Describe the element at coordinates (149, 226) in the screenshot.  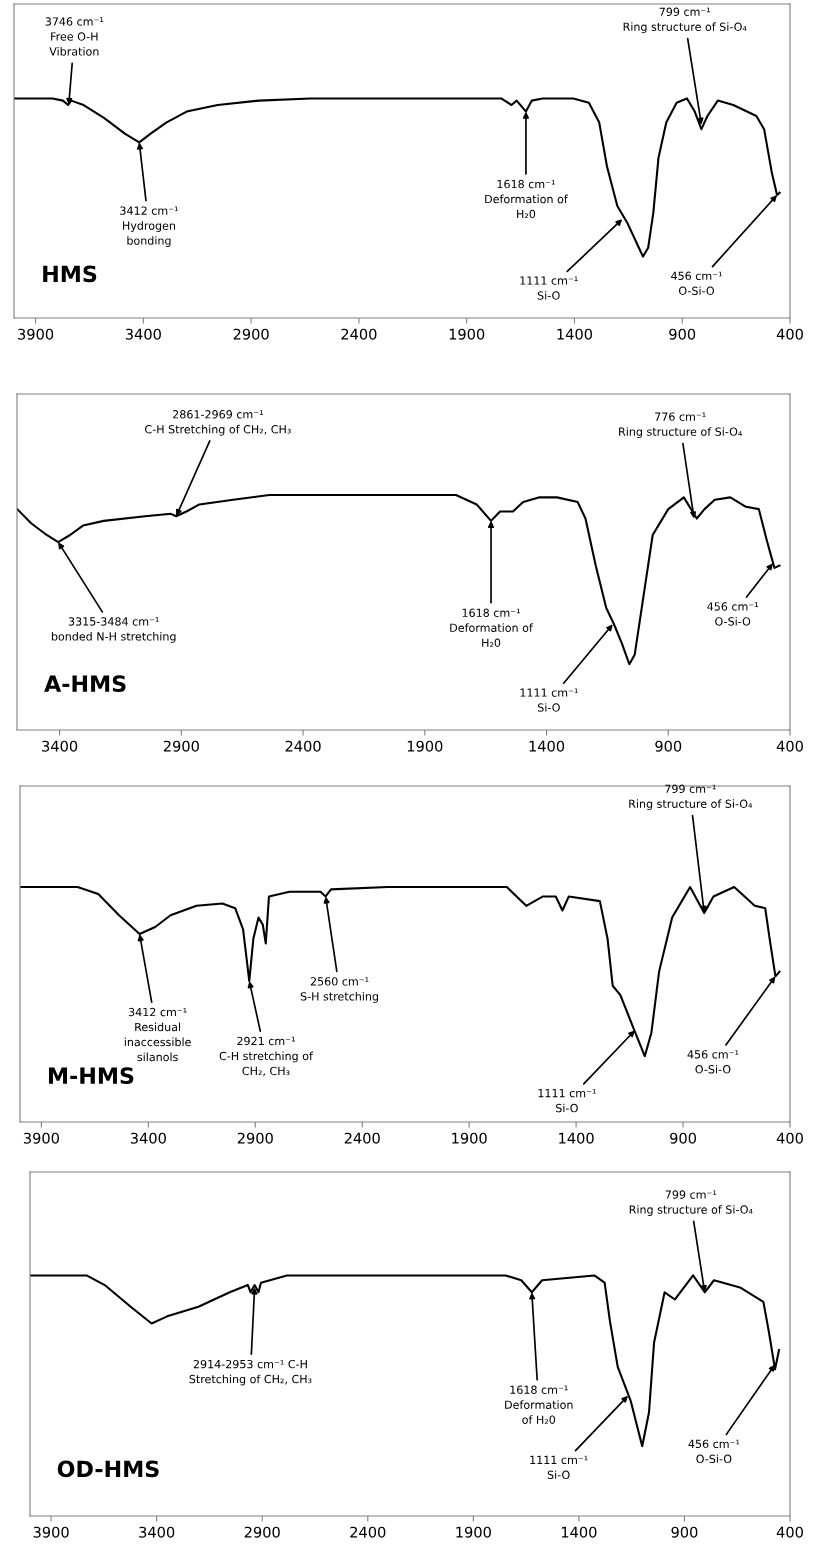
I see `annotation: 3412 cm⁻¹ Hydrogen bonding` at that location.